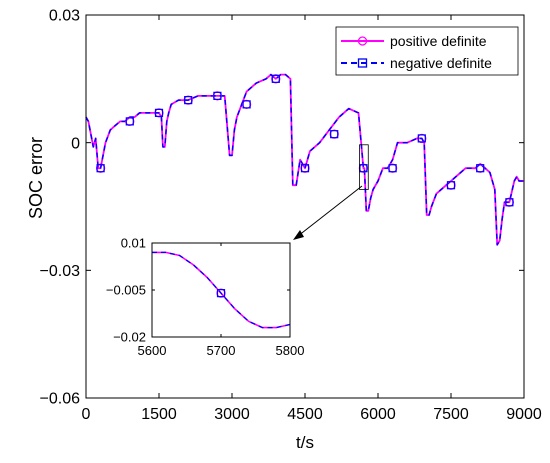  Describe the element at coordinates (305, 414) in the screenshot. I see `x-axis-tick-label: 4500` at that location.